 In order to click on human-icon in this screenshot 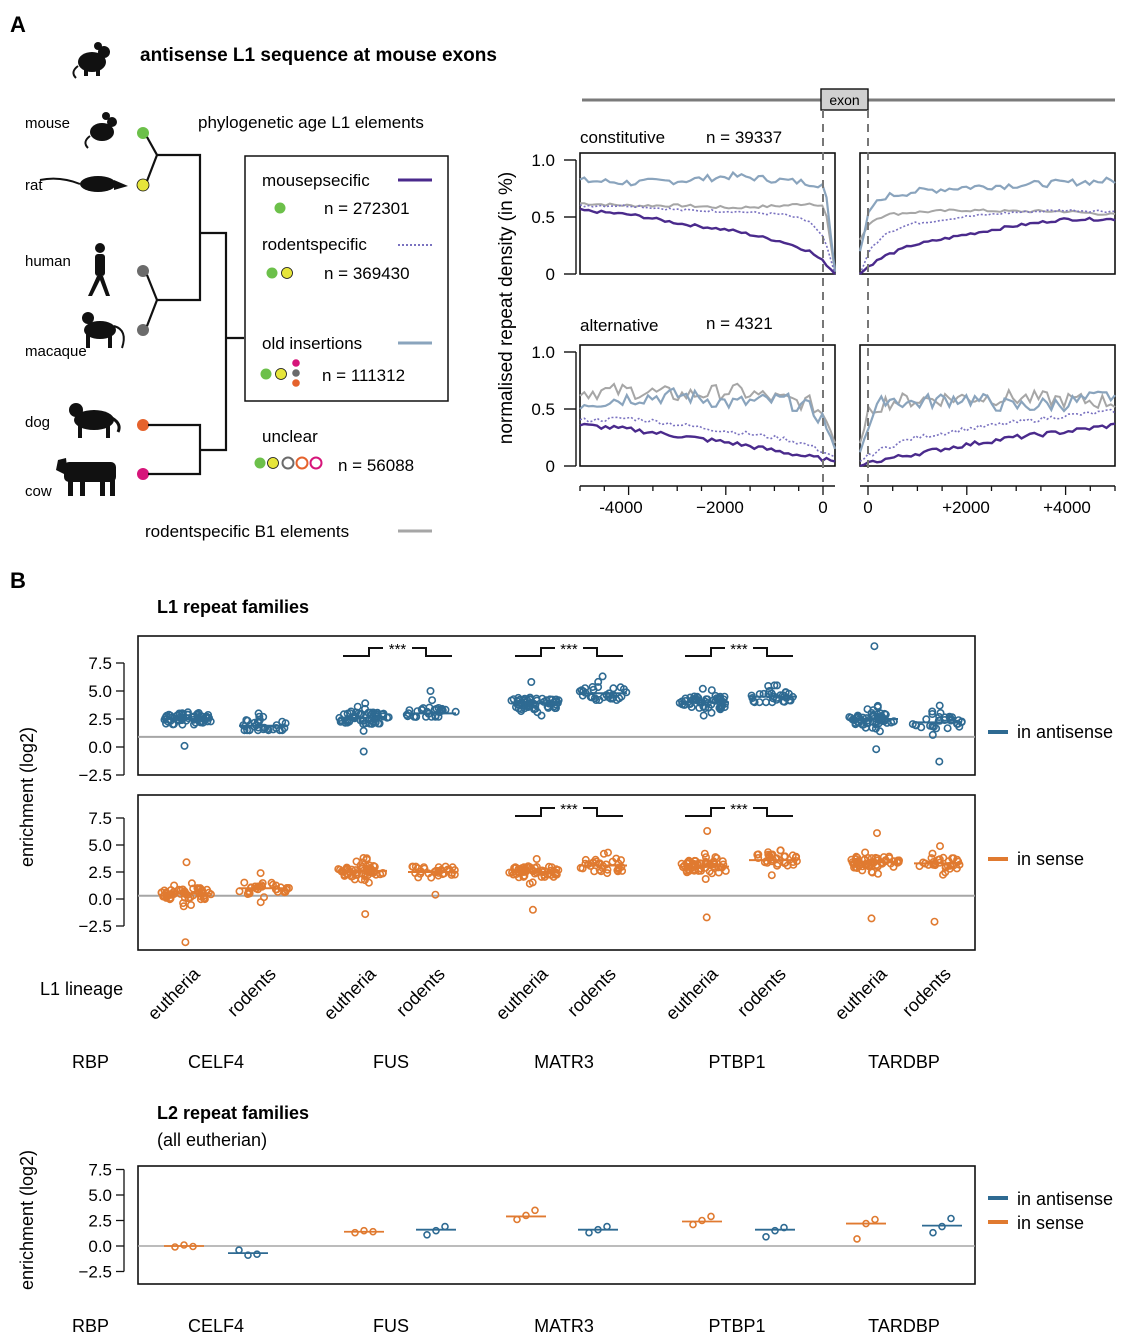, I will do `click(99, 269)`.